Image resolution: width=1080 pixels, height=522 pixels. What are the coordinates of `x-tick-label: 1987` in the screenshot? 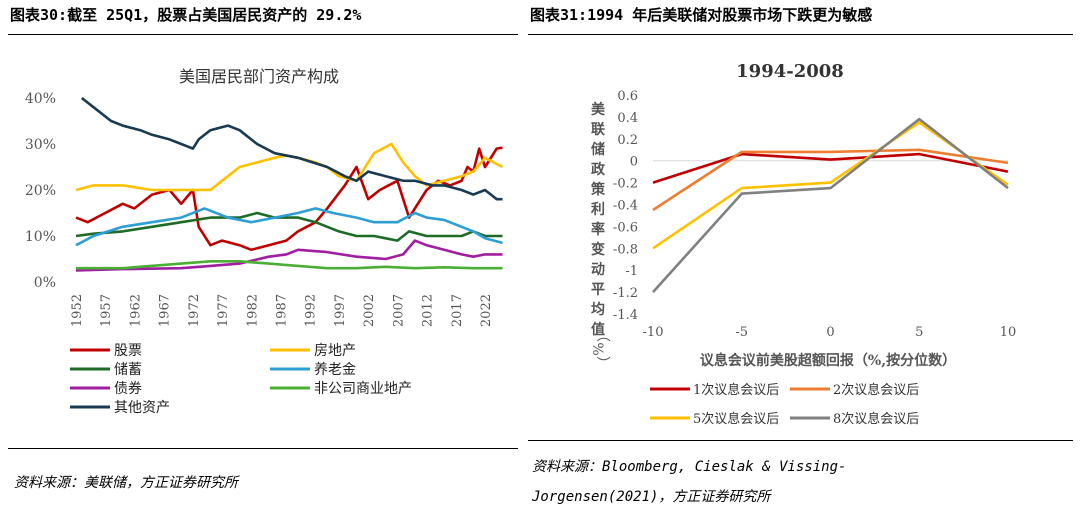 It's located at (282, 310).